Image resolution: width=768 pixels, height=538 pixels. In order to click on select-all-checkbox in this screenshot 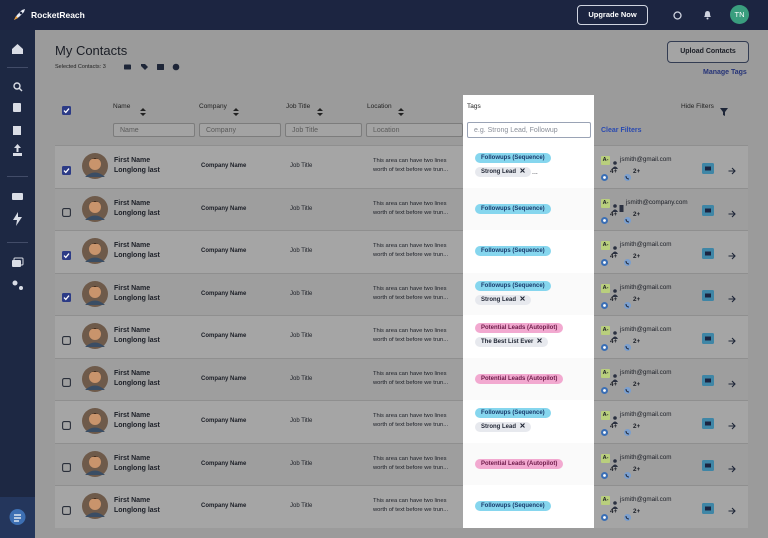, I will do `click(66, 108)`.